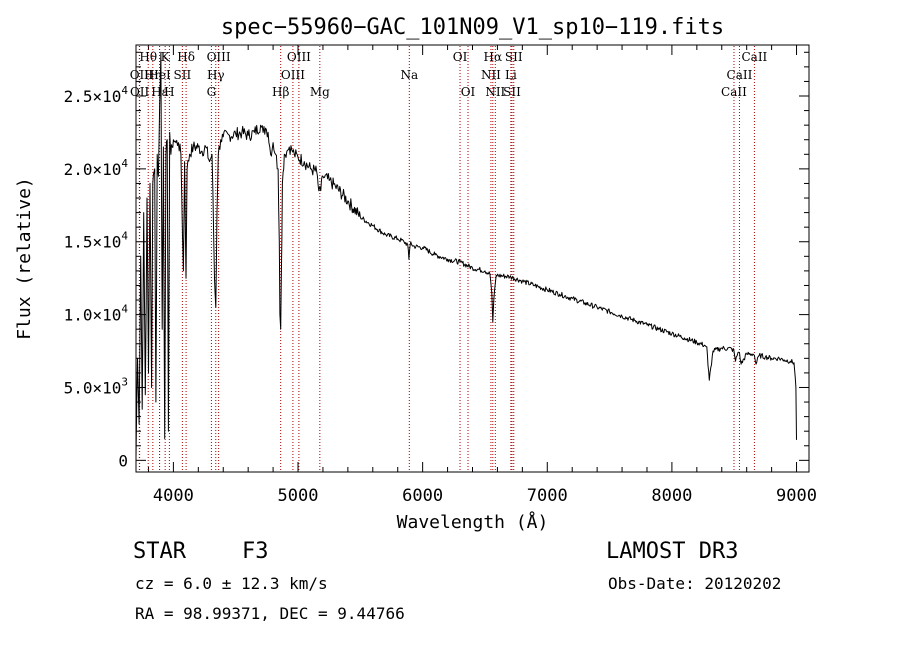  I want to click on spectral-line-label: HeI, so click(159, 75).